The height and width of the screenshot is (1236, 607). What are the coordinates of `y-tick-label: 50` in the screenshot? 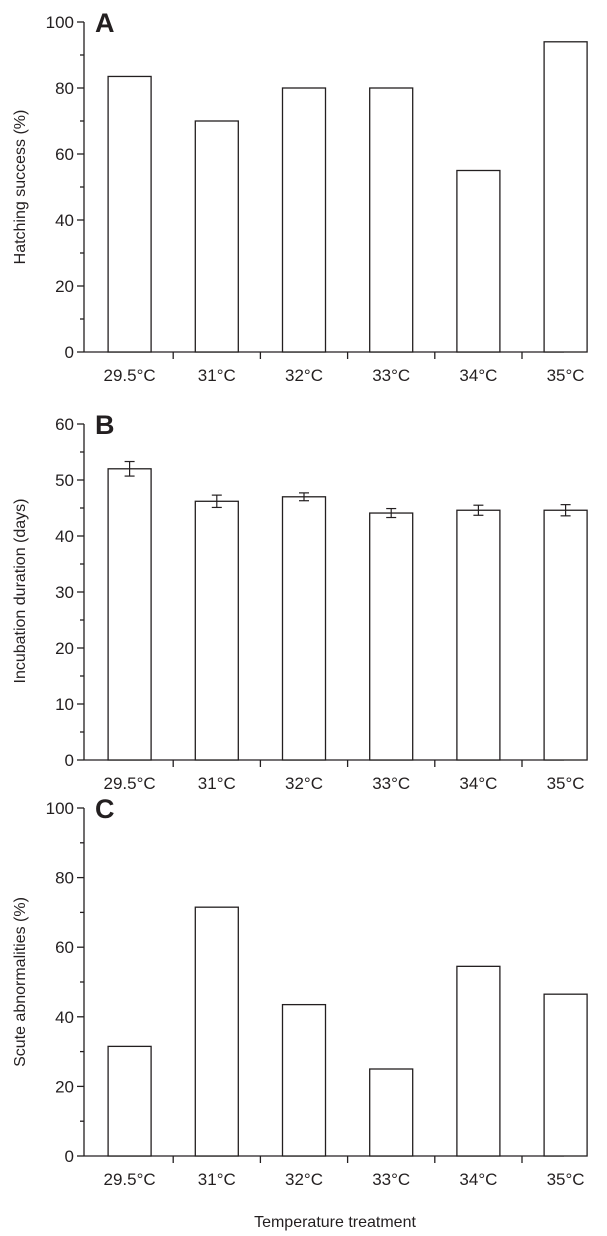 It's located at (64, 480).